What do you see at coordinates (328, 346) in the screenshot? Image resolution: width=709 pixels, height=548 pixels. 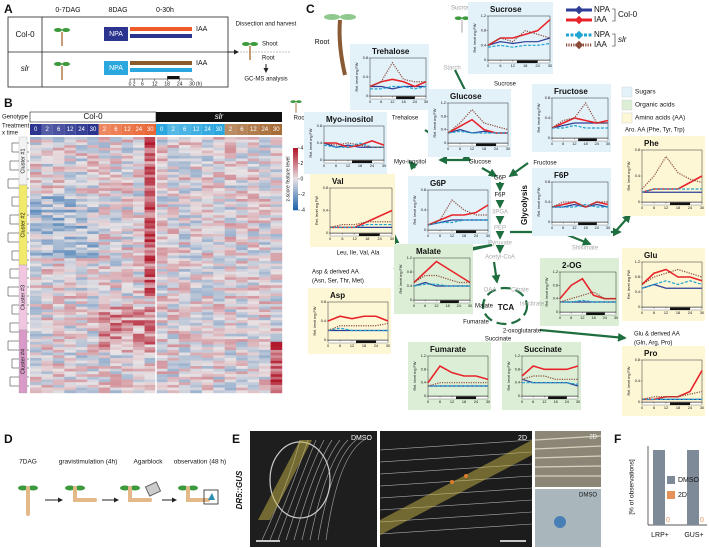 I see `x-tick-label: 0` at bounding box center [328, 346].